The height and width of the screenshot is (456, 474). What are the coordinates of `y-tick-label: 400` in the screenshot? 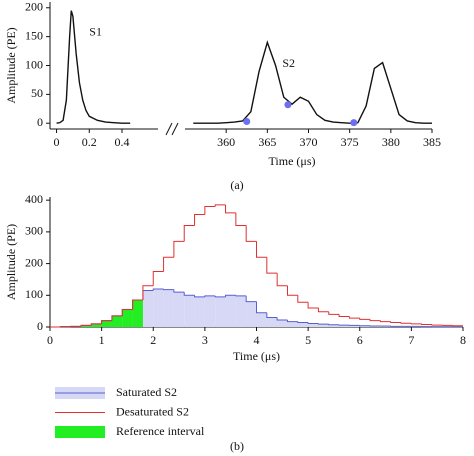 It's located at (34, 199).